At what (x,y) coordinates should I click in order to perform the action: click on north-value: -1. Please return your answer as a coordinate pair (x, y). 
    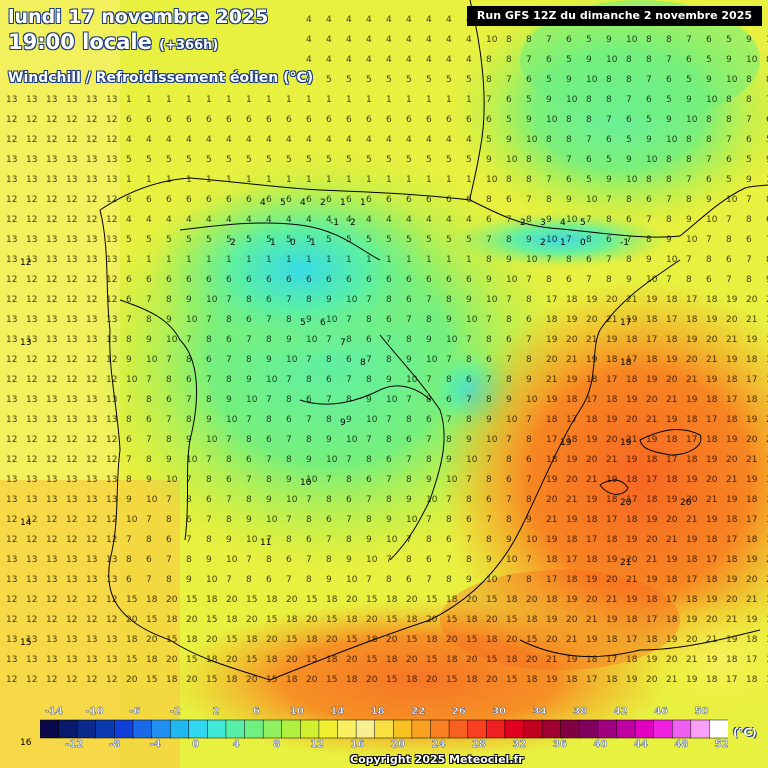
    Looking at the image, I should click on (334, 223).